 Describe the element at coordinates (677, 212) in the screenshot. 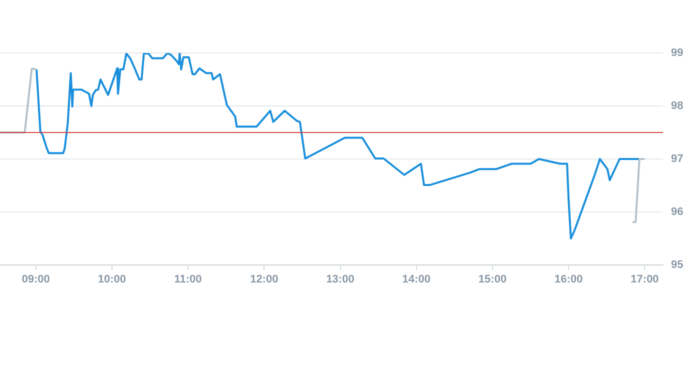

I see `y-tick-label: 96` at that location.